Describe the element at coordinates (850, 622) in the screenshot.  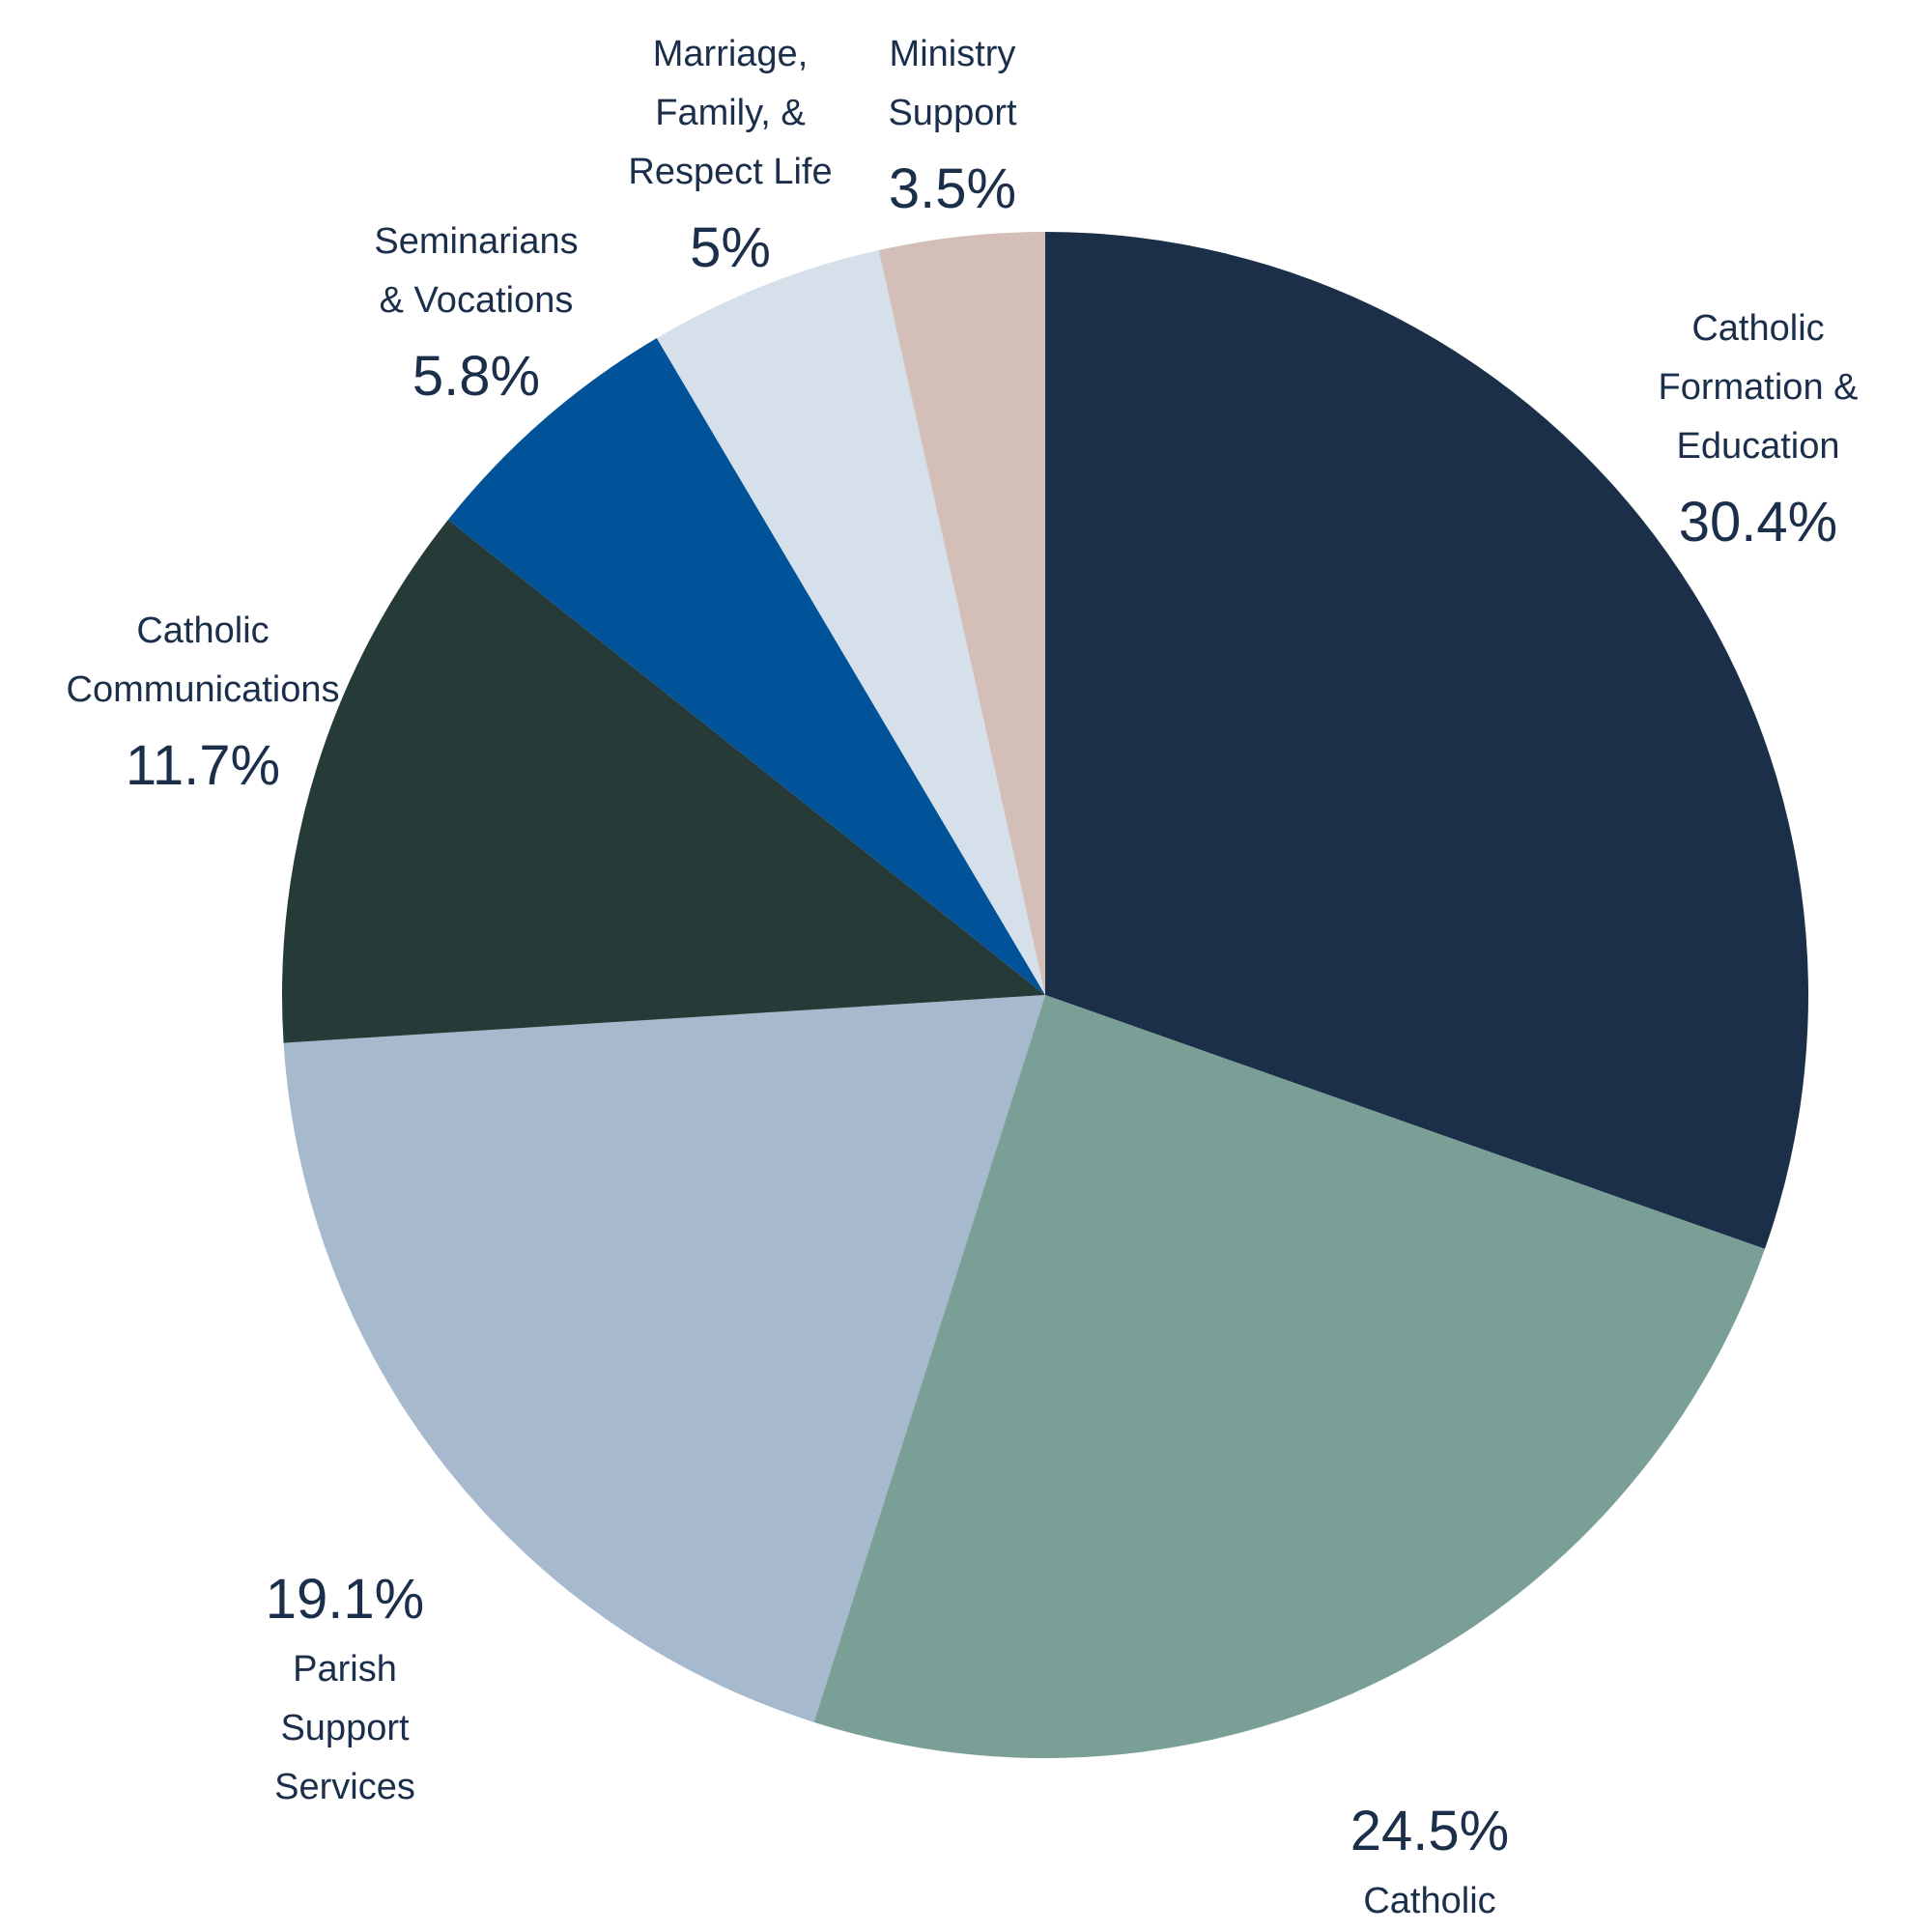
I see `pie-slice-marriage-family-respect-life` at that location.